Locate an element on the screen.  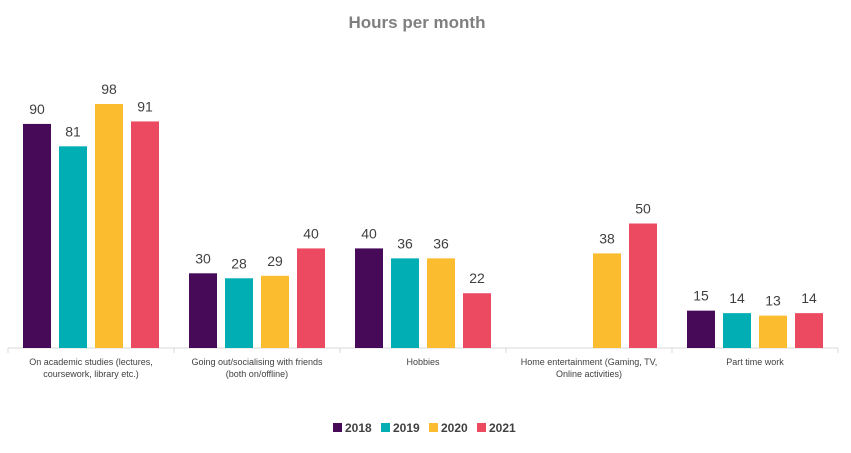
data-label: 28 is located at coordinates (239, 263).